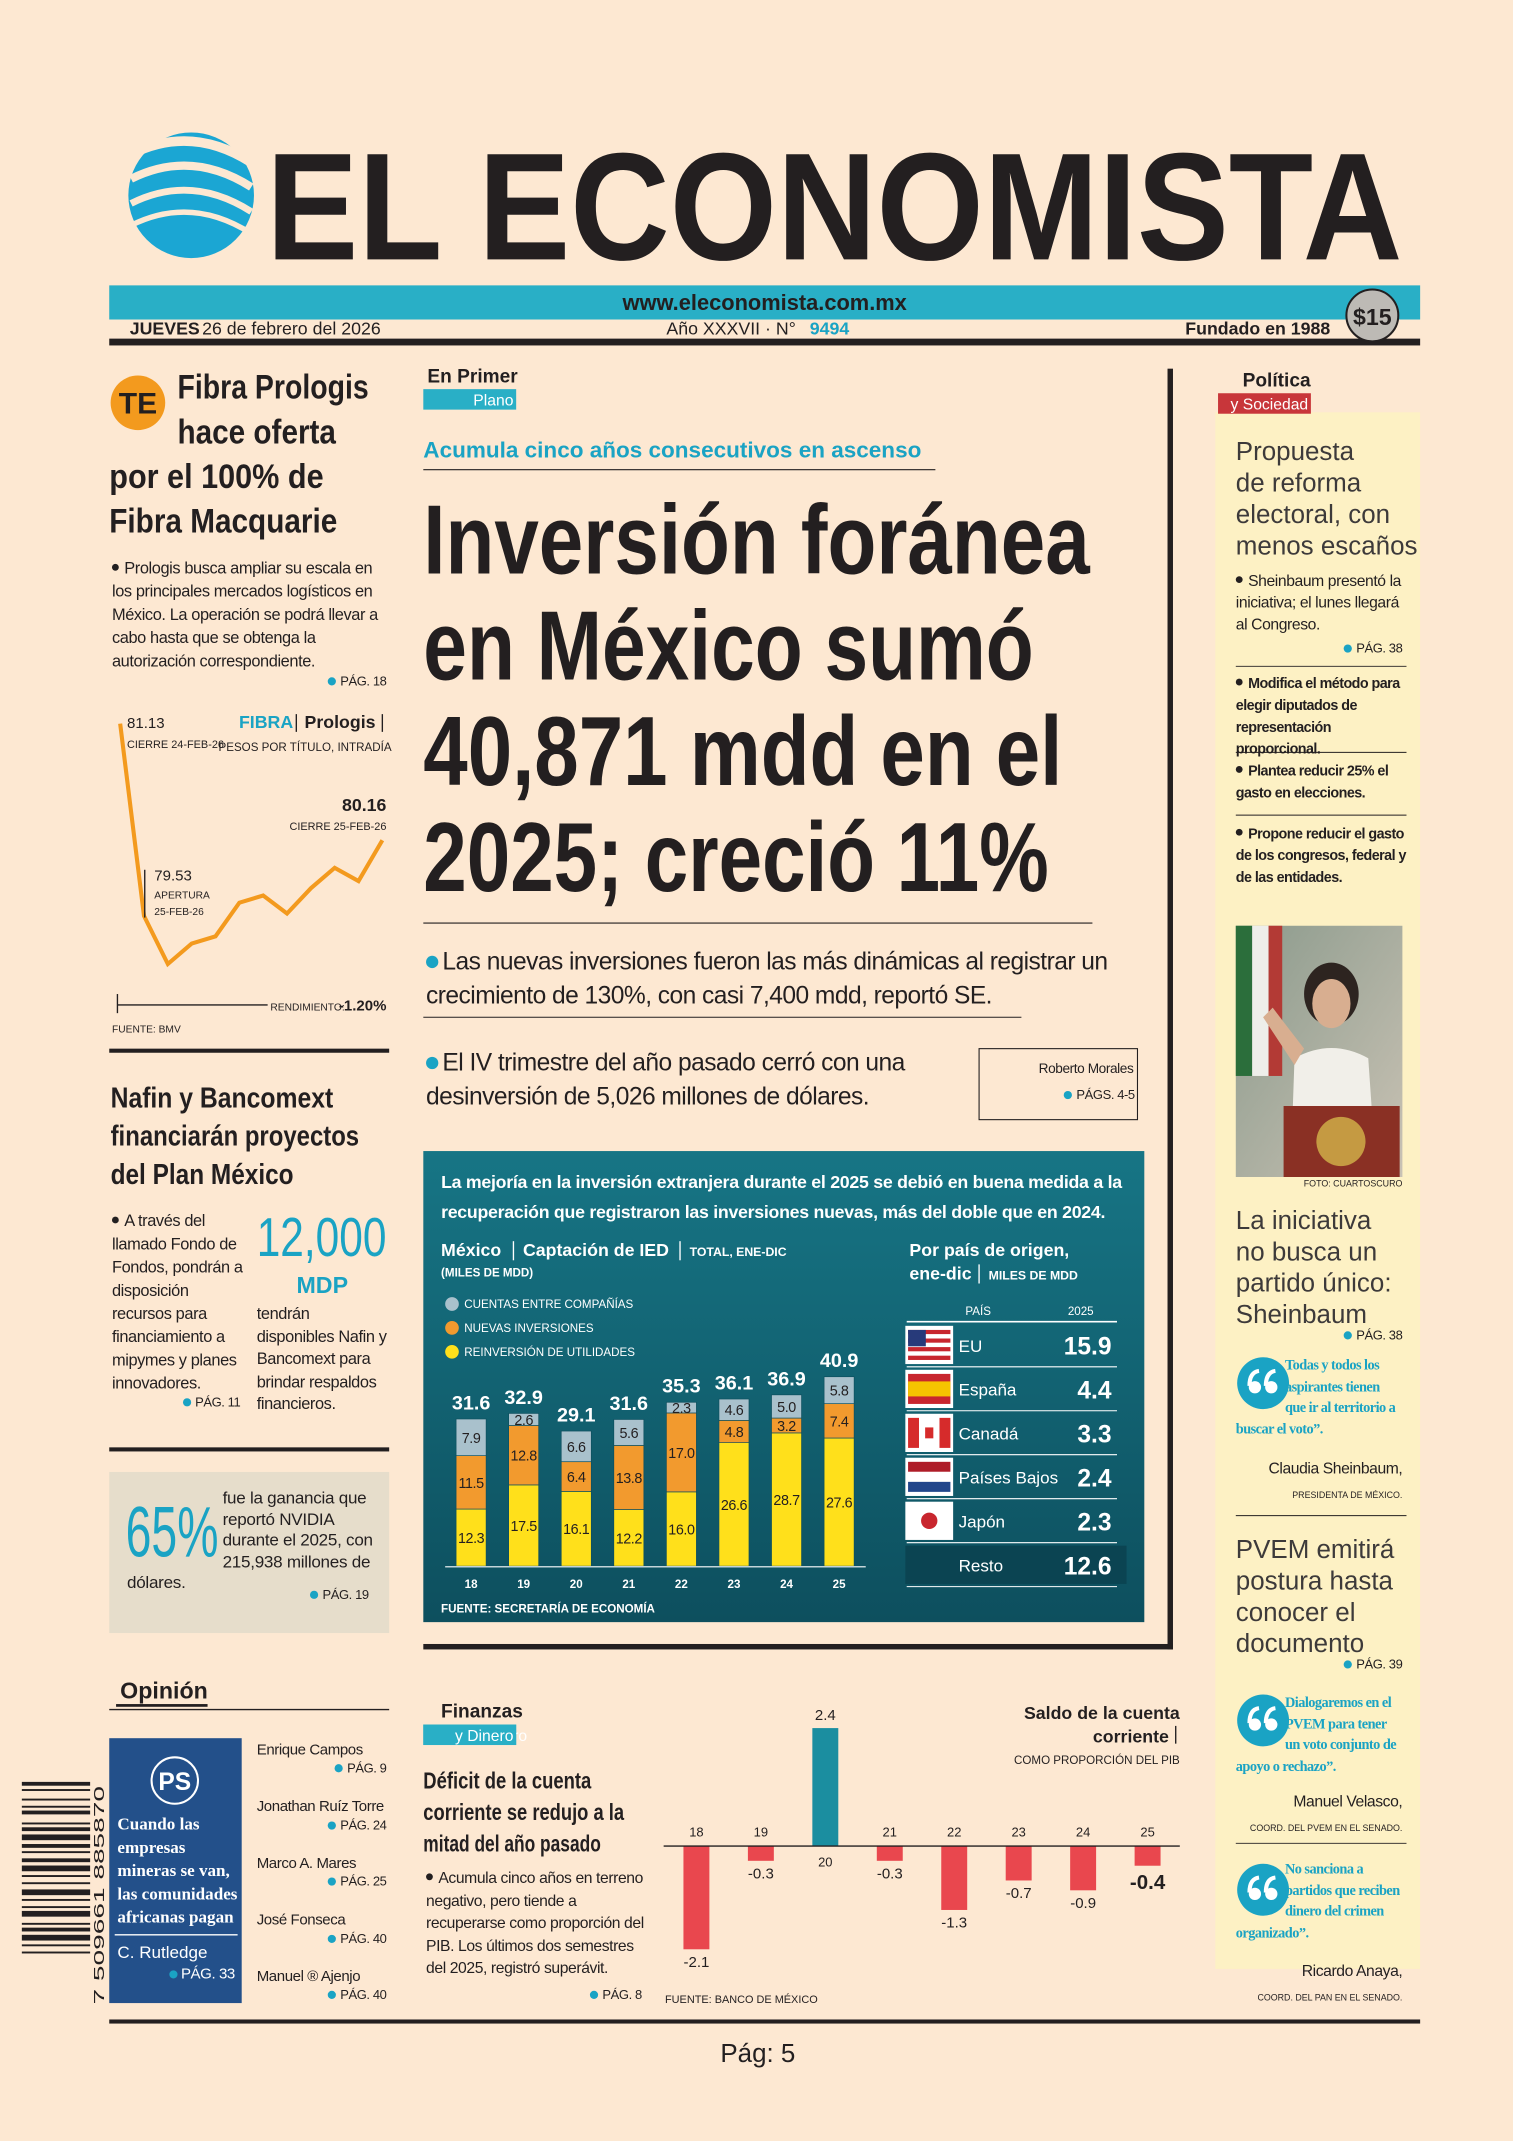 The image size is (1513, 2141). Describe the element at coordinates (173, 876) in the screenshot. I see `value-label: 79.53` at that location.